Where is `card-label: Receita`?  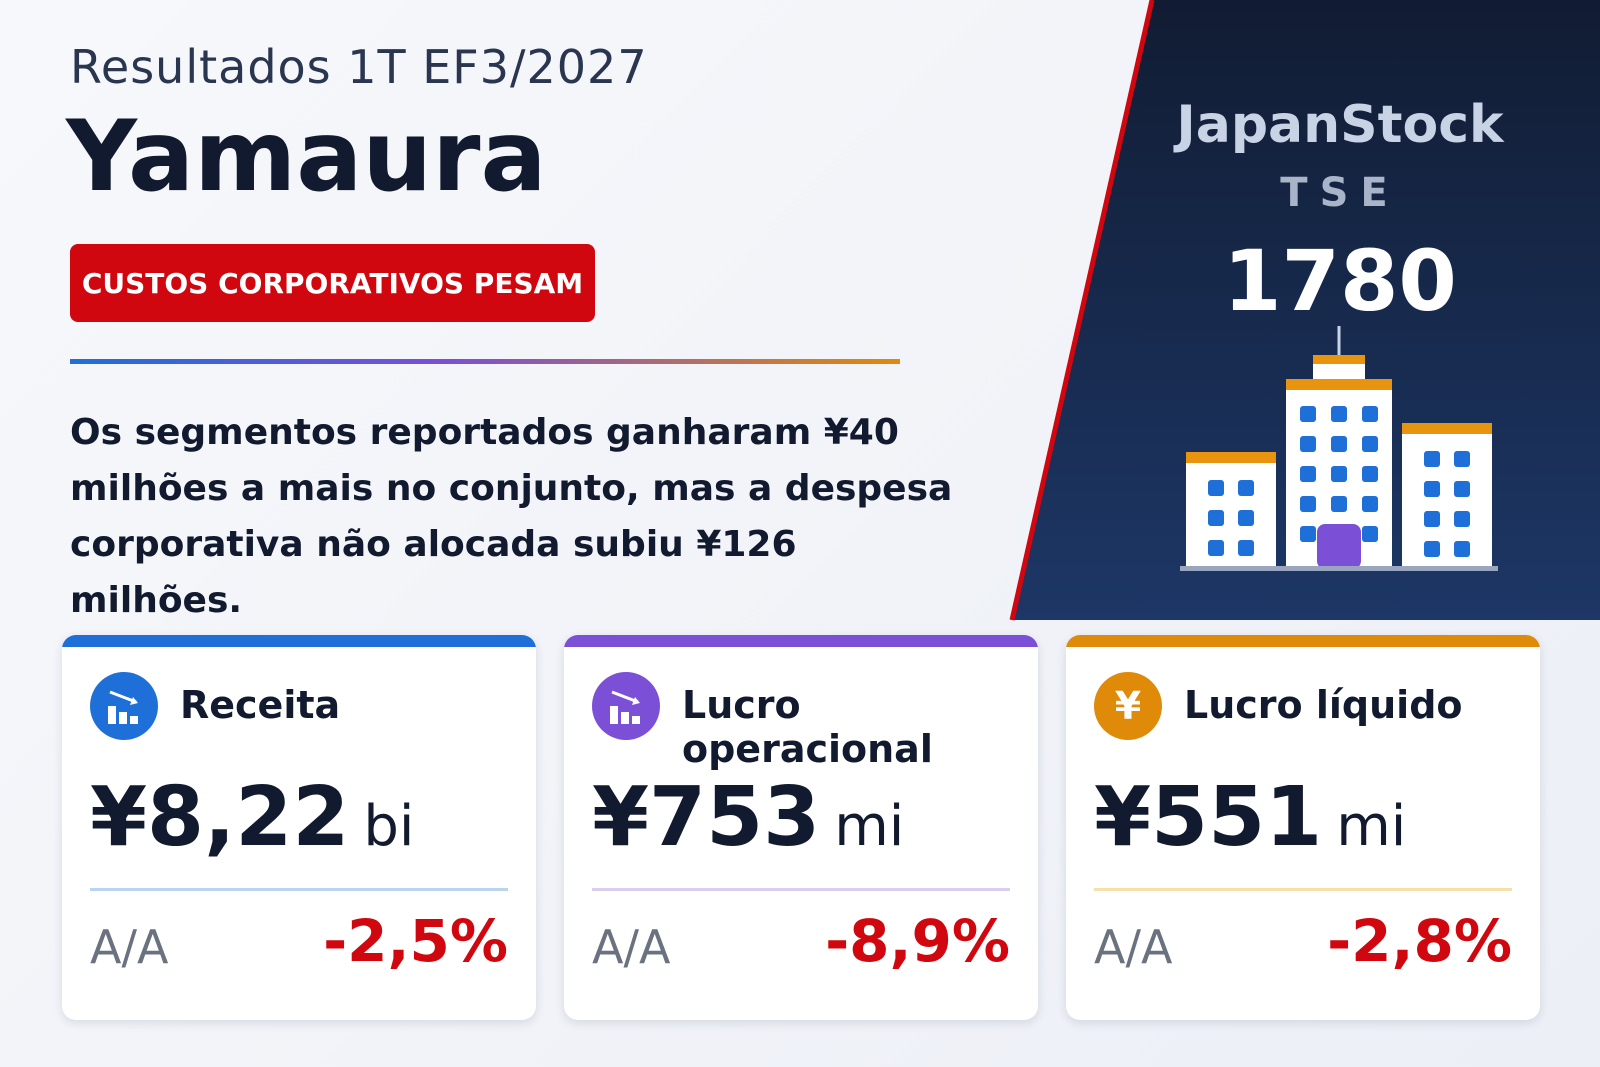 card-label: Receita is located at coordinates (260, 705).